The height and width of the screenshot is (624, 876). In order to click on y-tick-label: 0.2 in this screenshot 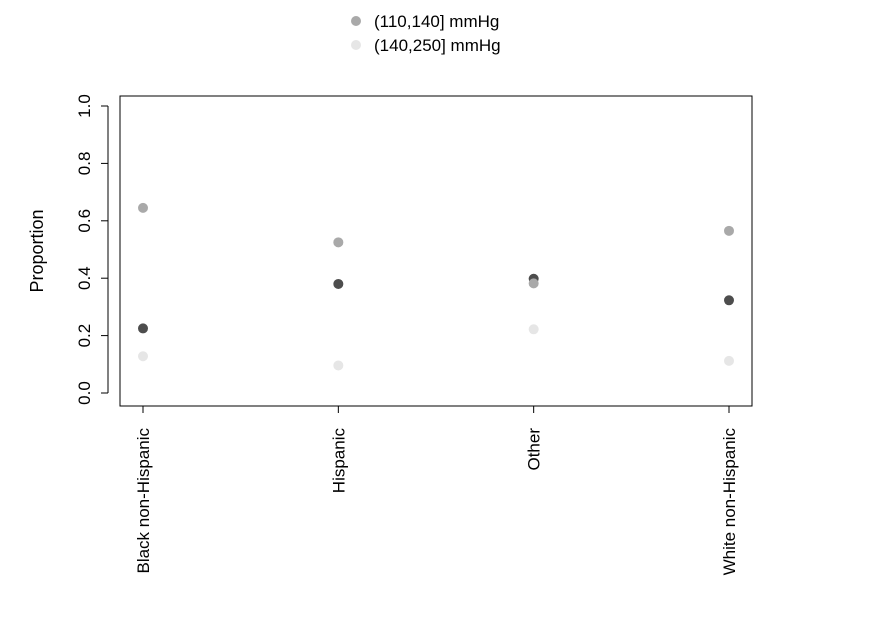, I will do `click(84, 336)`.